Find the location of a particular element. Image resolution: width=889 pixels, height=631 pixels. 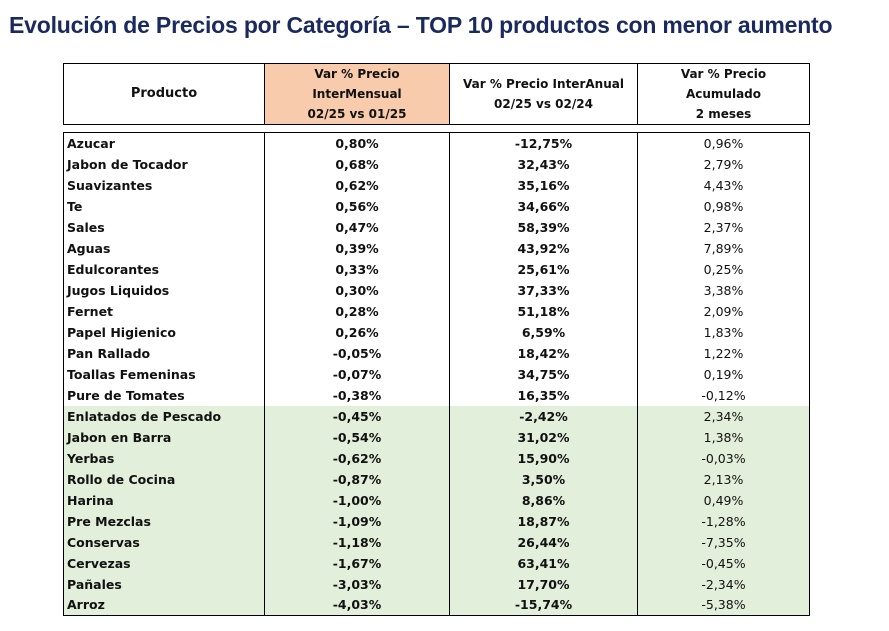

header-var-intermensual: Var % Precio InterMensual 02/25 vs 01/25 is located at coordinates (357, 94).